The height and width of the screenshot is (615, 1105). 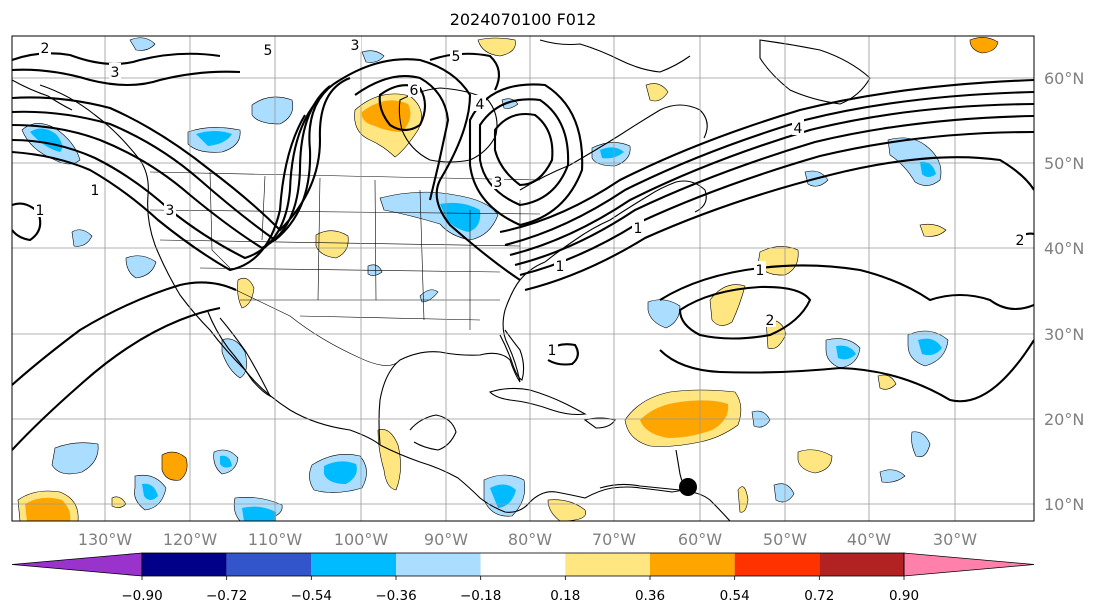 What do you see at coordinates (523, 19) in the screenshot?
I see `map-title: 2024070100 F012` at bounding box center [523, 19].